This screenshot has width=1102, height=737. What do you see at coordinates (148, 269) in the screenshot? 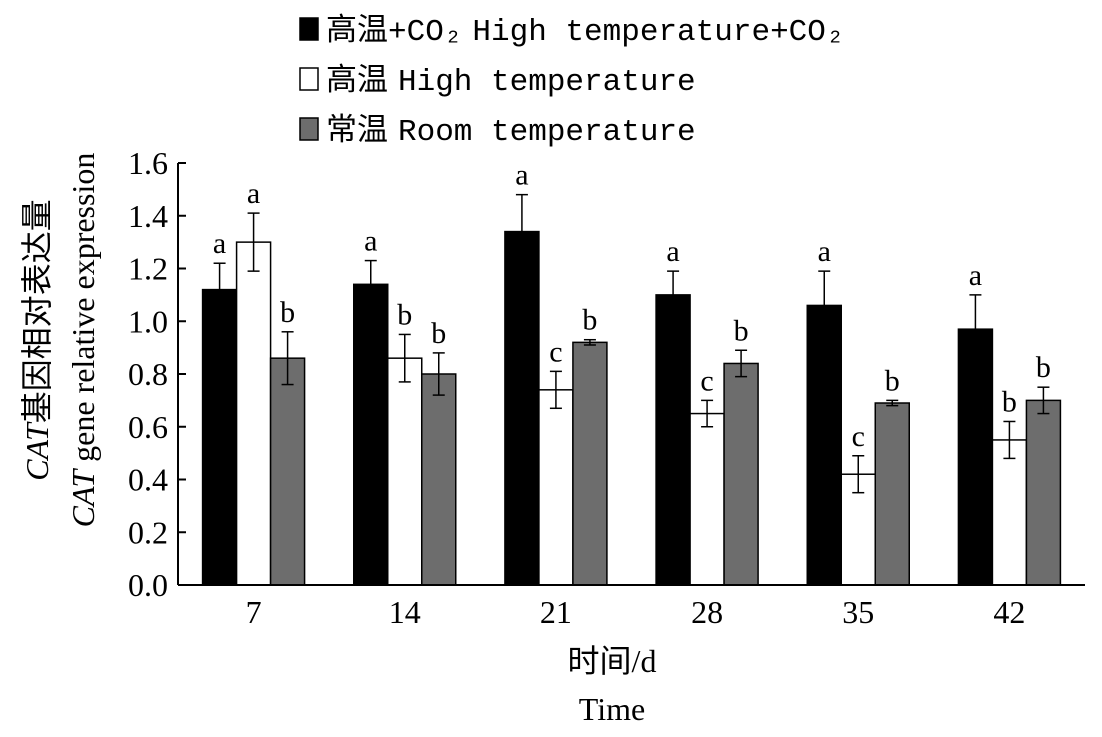
I see `y-tick-label: 1.2` at bounding box center [148, 269].